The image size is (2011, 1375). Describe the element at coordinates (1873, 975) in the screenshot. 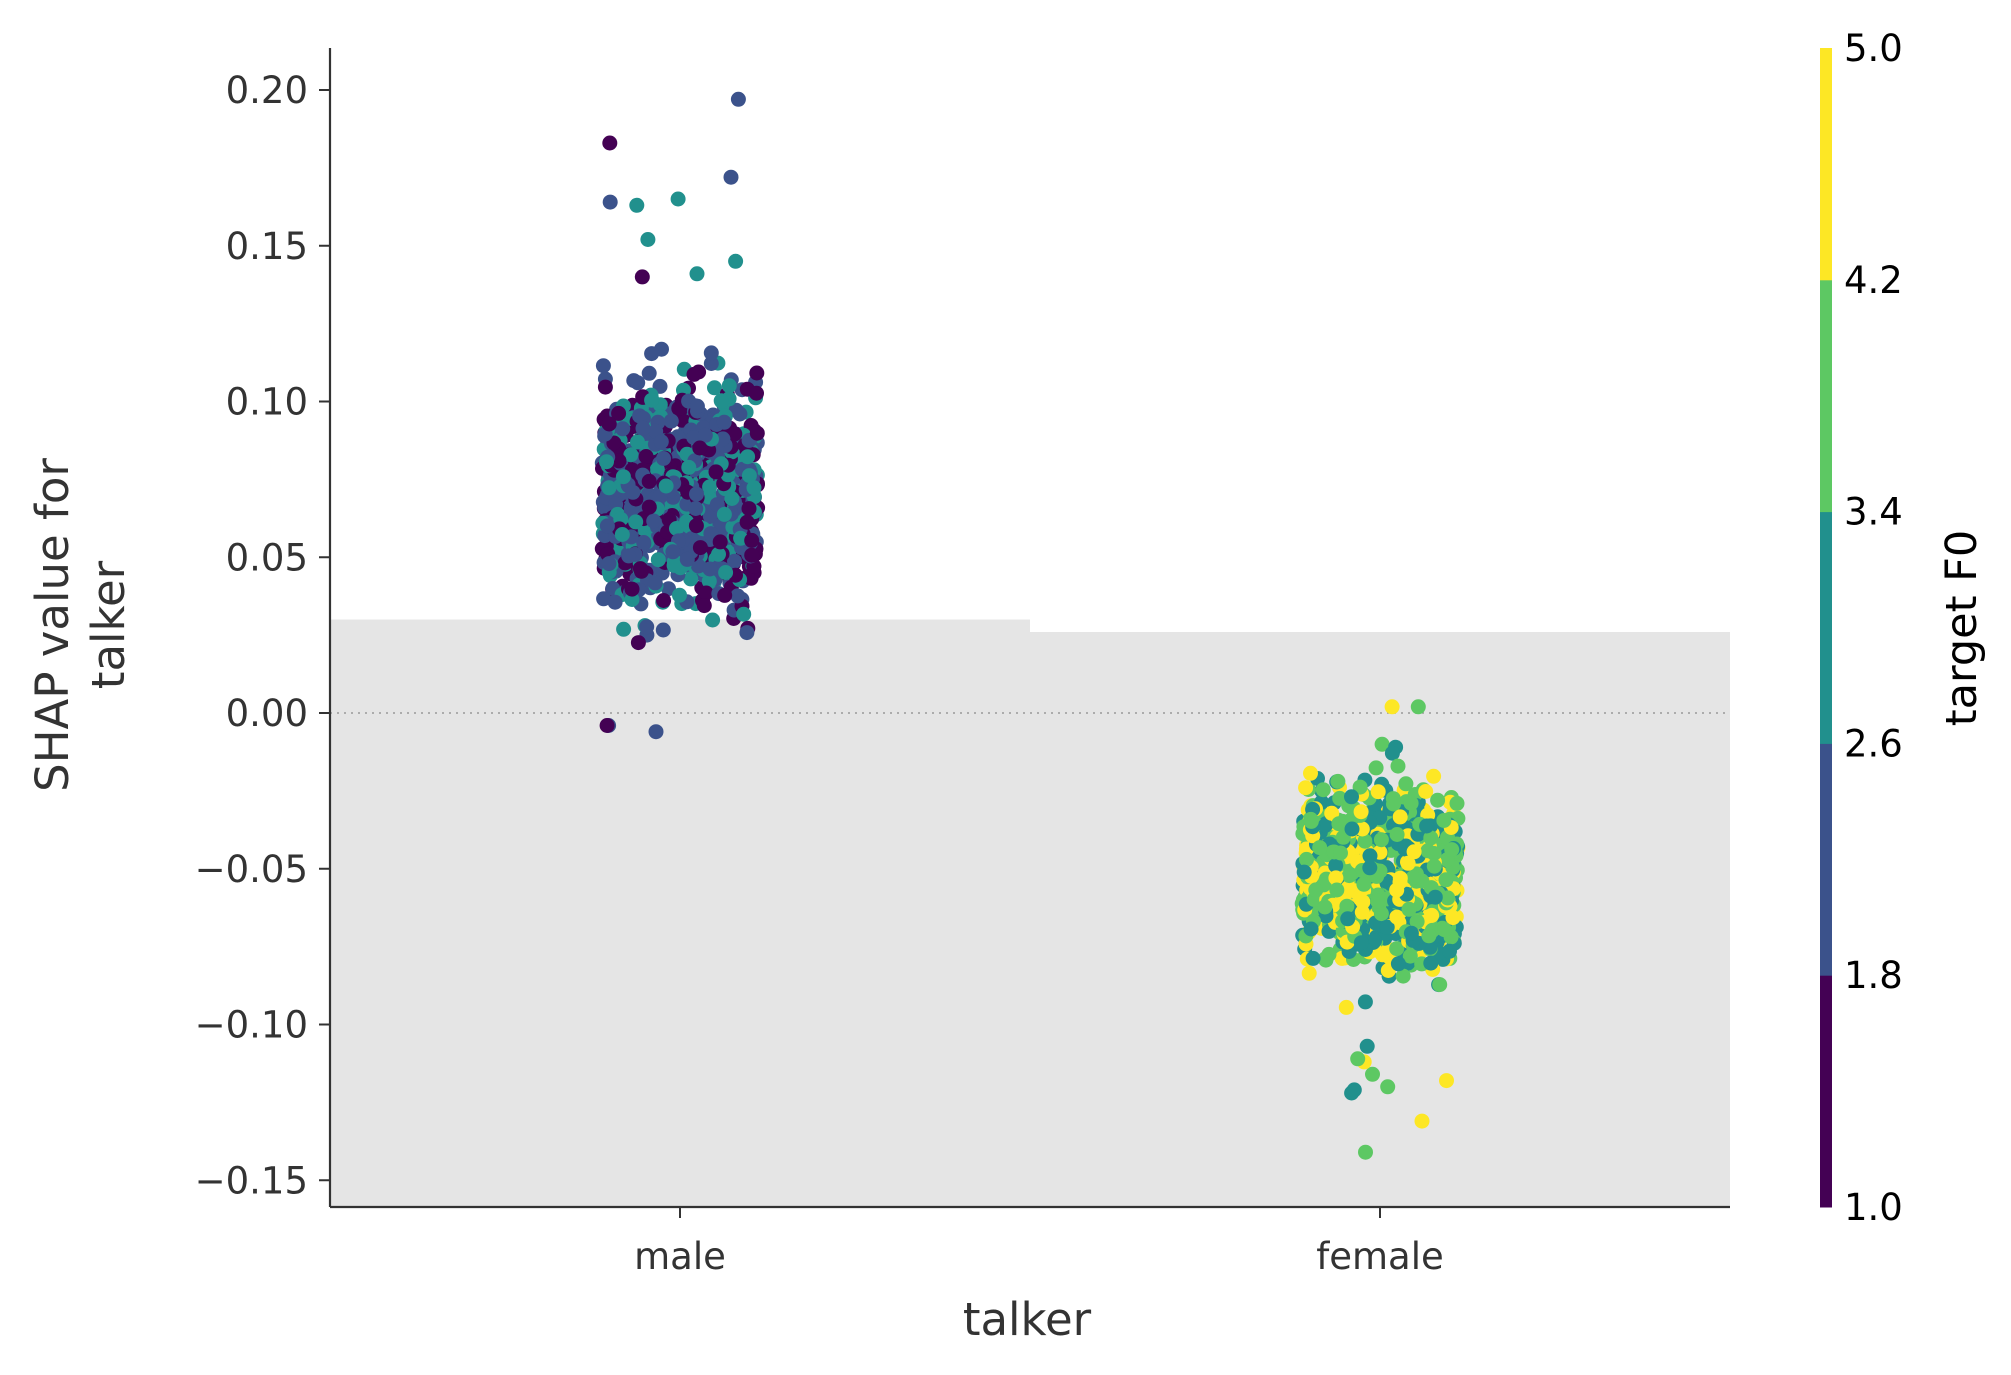

I see `colorbar-tick-label: 1.8` at that location.